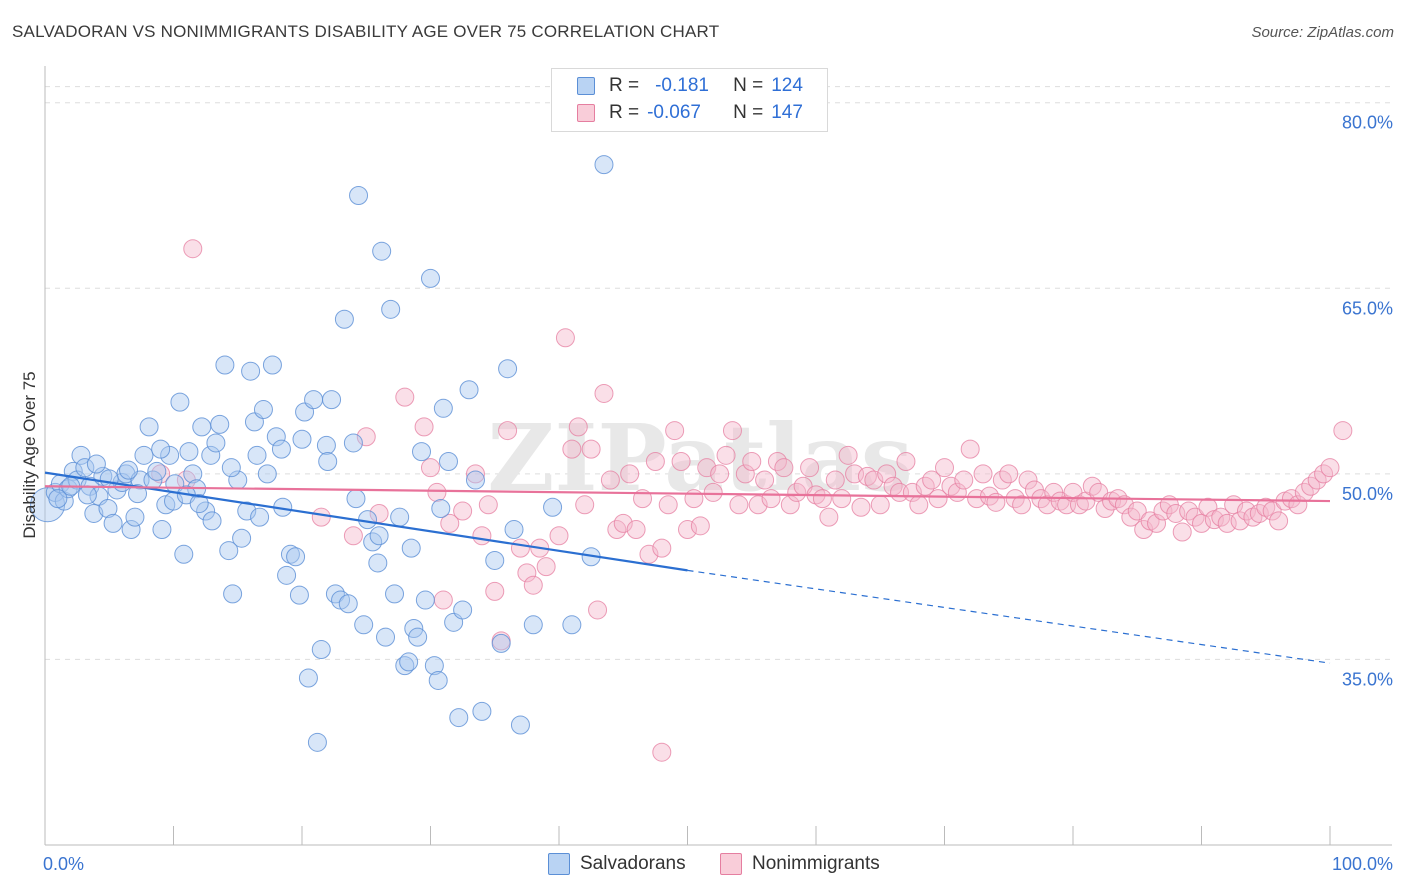  Describe the element at coordinates (366, 521) in the screenshot. I see `salvadorans-trend-line` at that location.